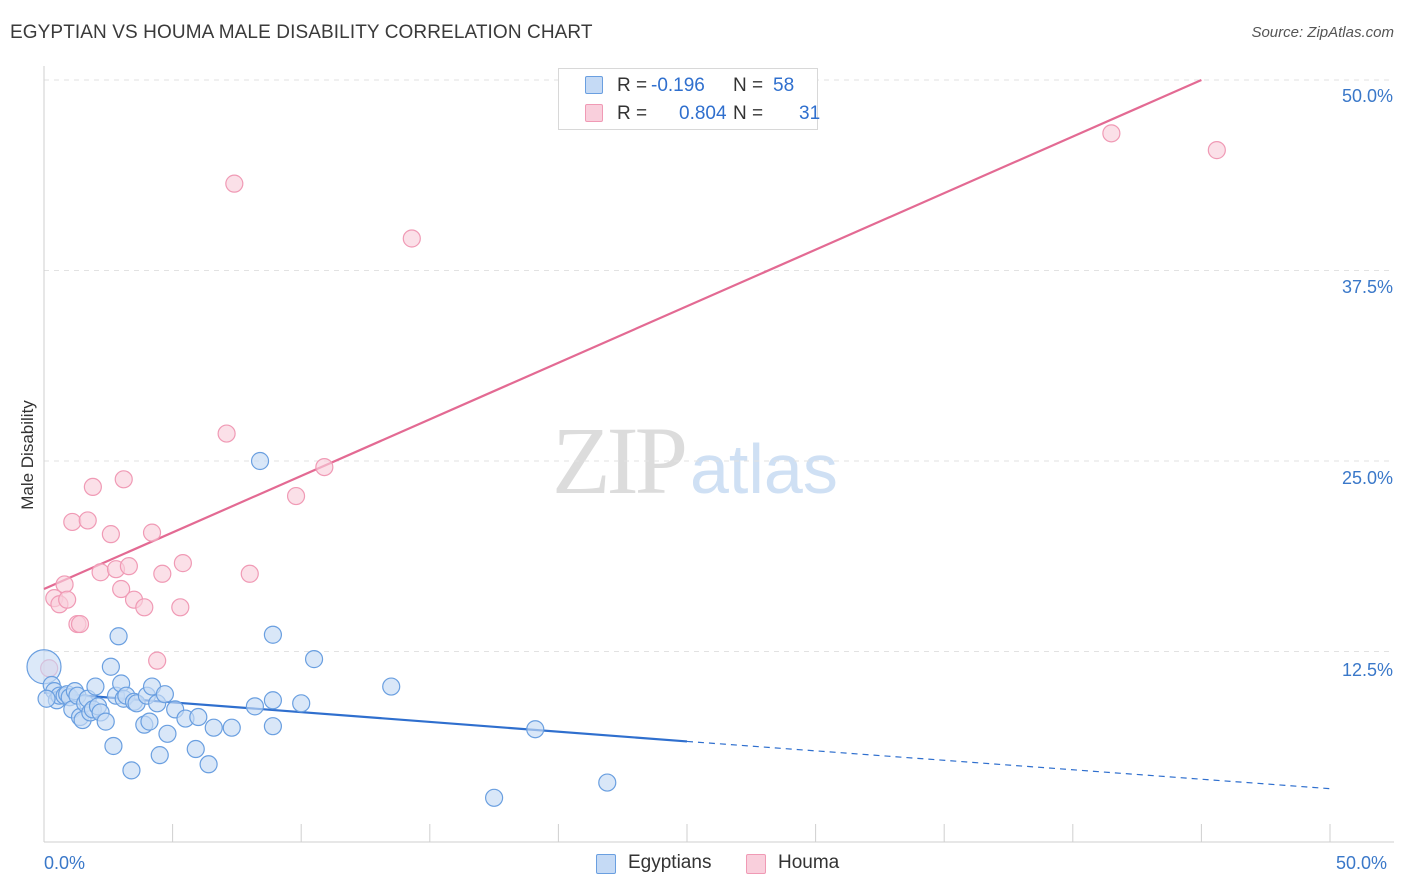 The height and width of the screenshot is (892, 1406). What do you see at coordinates (756, 864) in the screenshot?
I see `houma-legend-swatch` at bounding box center [756, 864].